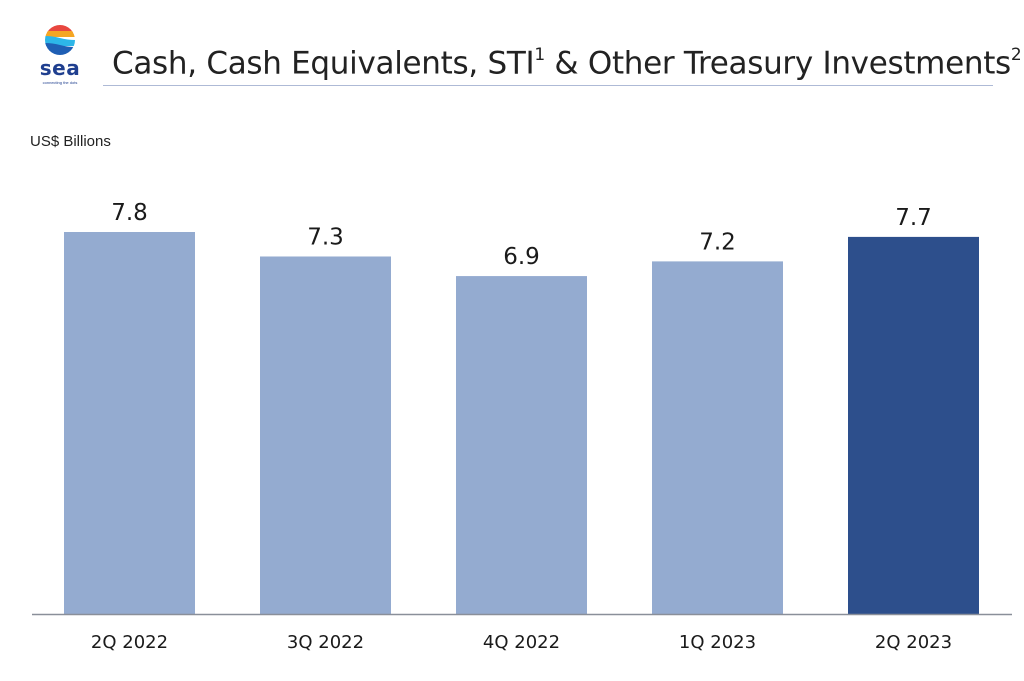 The width and height of the screenshot is (1024, 681). What do you see at coordinates (325, 435) in the screenshot?
I see `bar-3q-2022` at bounding box center [325, 435].